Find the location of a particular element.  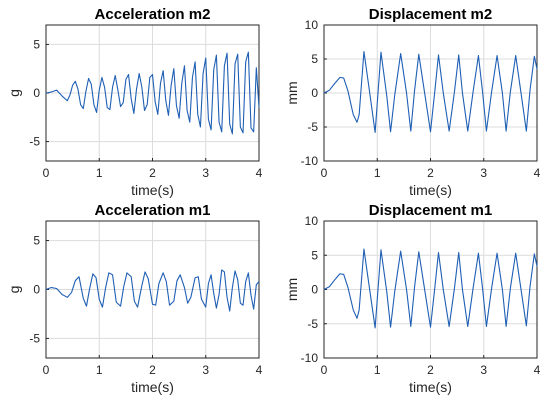

chart-title: Acceleration m1 is located at coordinates (153, 210).